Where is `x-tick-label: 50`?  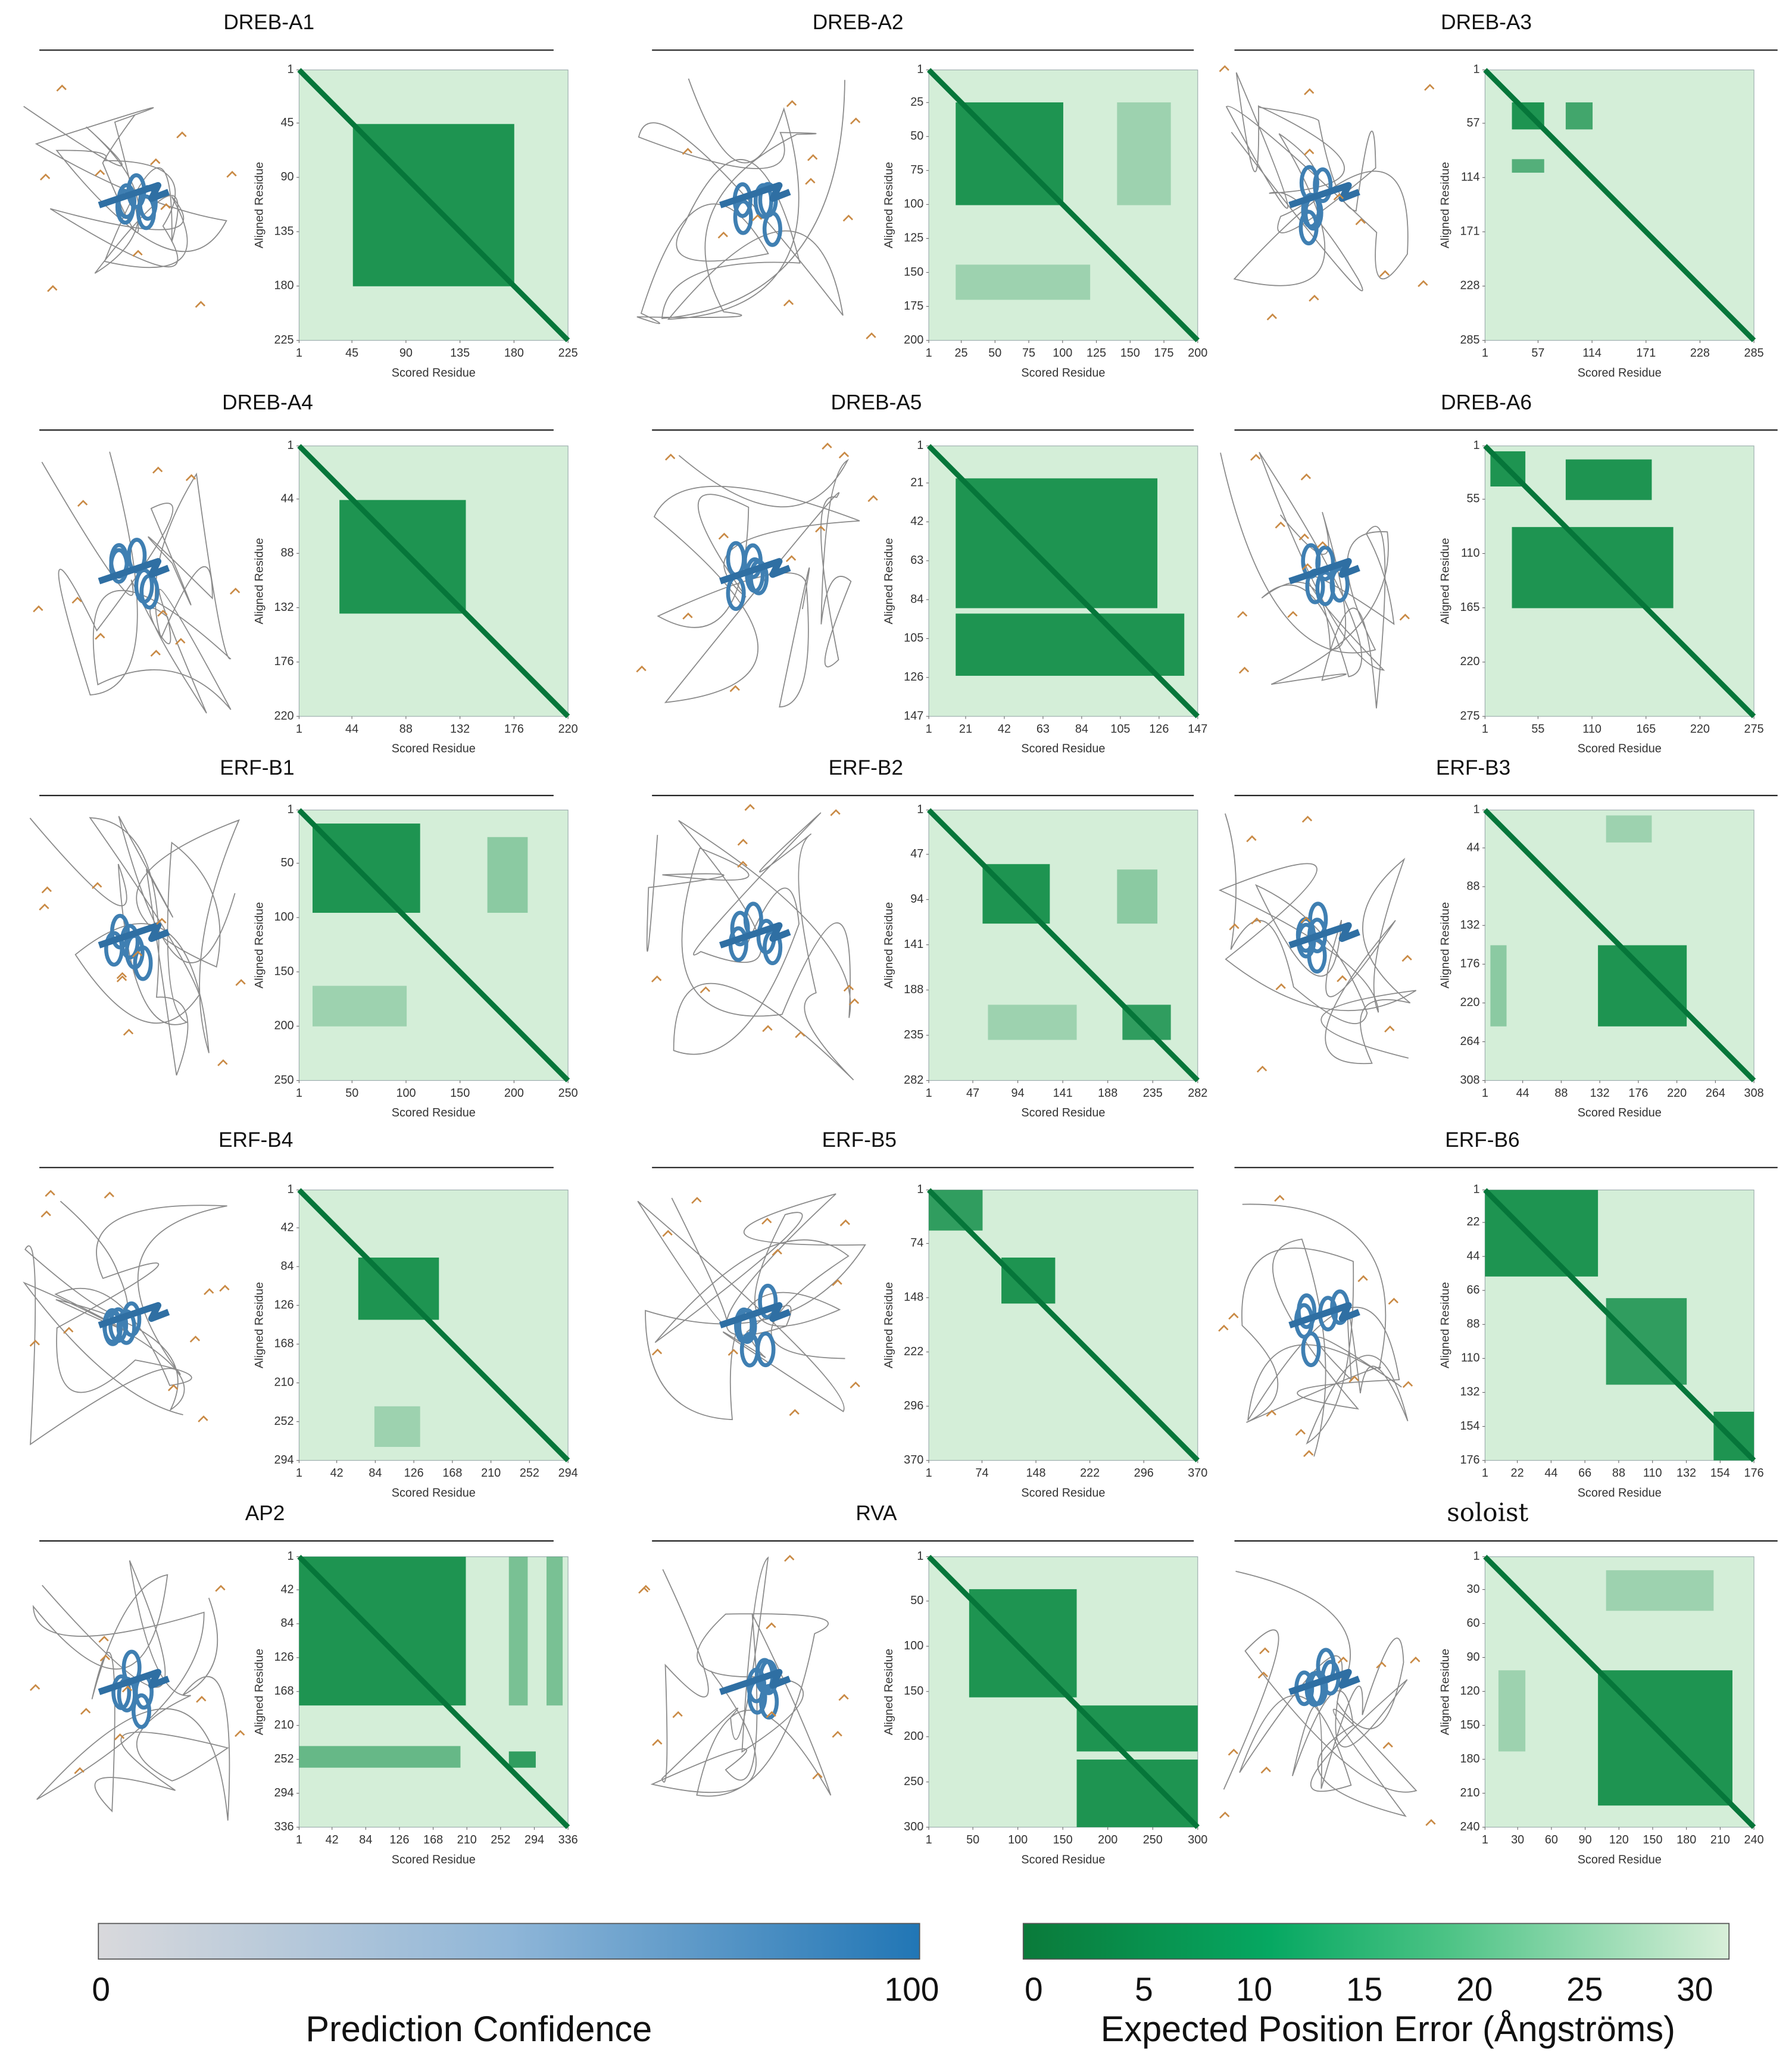 x-tick-label: 50 is located at coordinates (972, 1839).